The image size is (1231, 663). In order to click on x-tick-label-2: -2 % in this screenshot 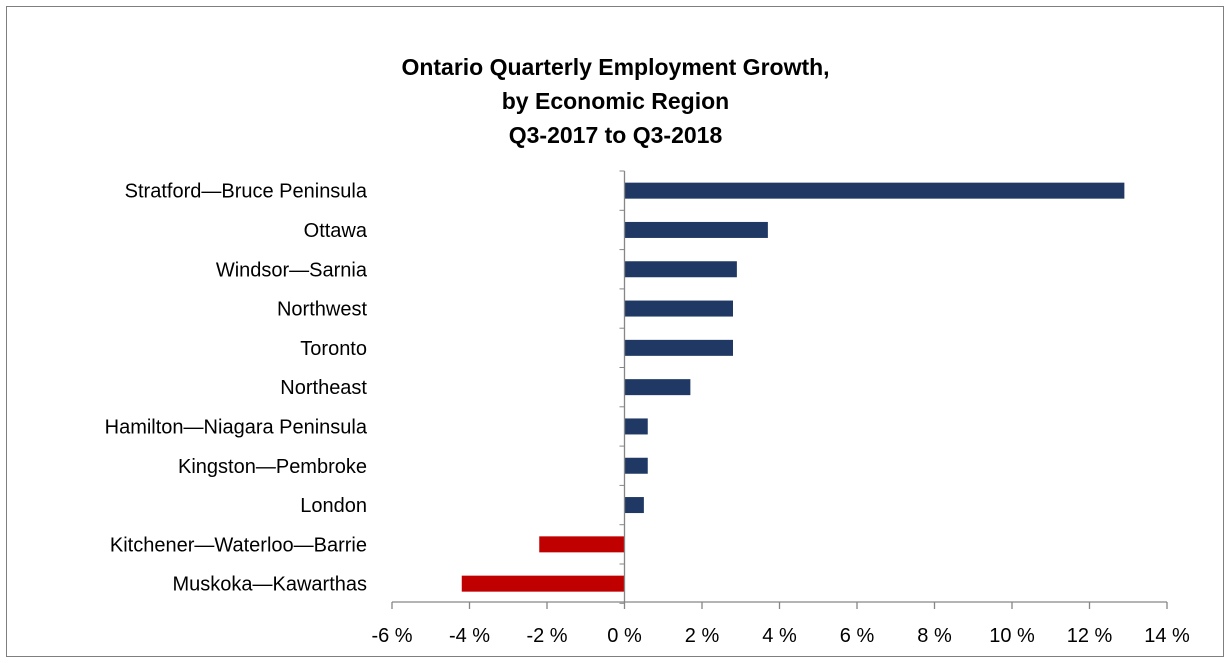, I will do `click(546, 636)`.